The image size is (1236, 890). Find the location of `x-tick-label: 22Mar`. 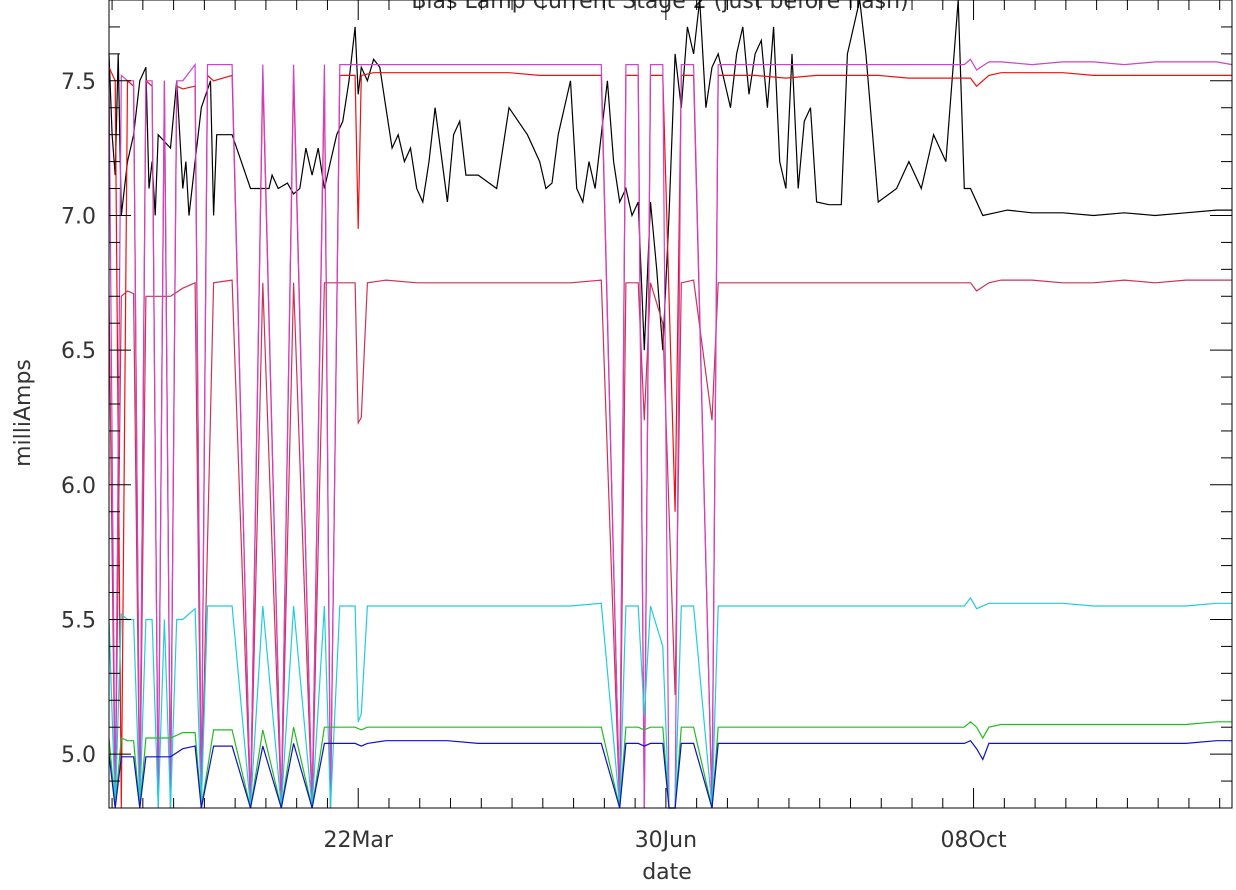

x-tick-label: 22Mar is located at coordinates (358, 840).